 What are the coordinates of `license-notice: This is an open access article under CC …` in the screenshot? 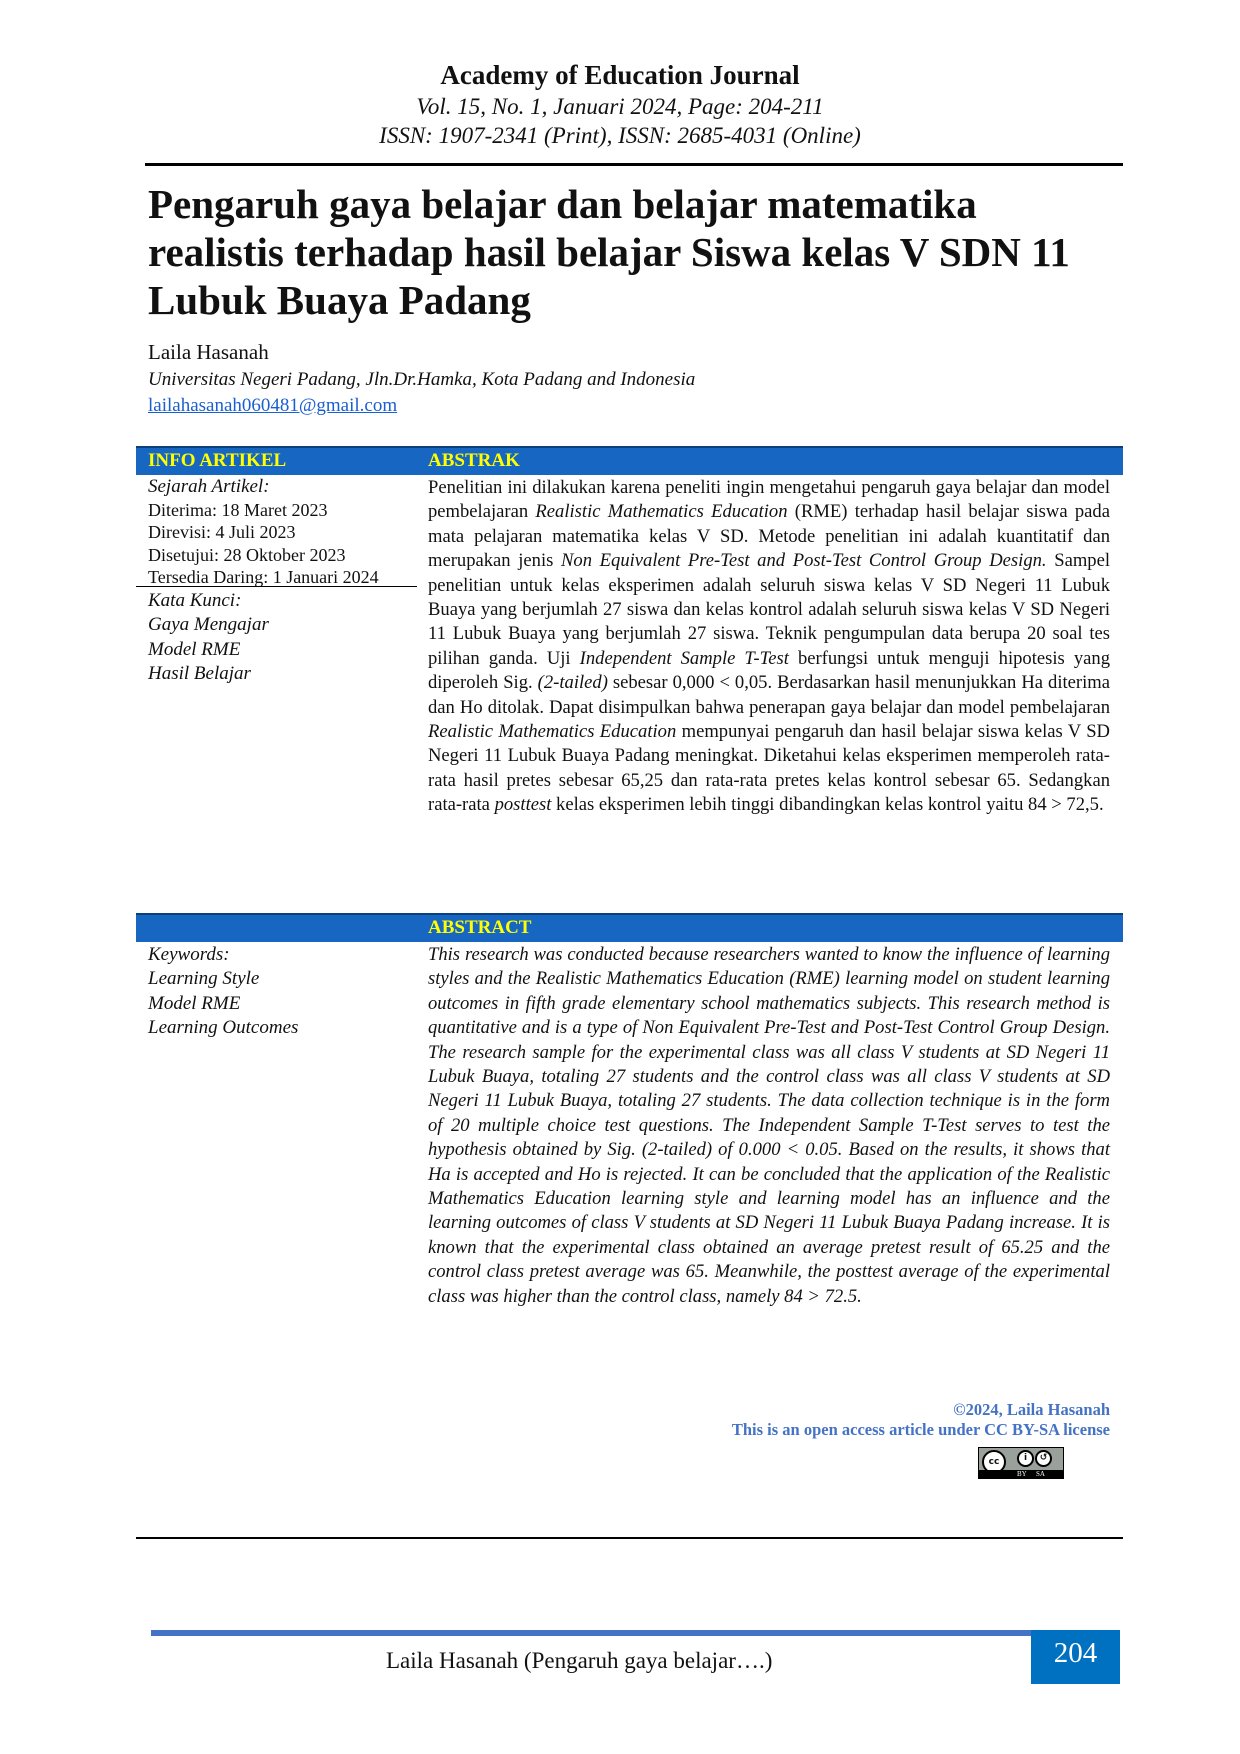 It's located at (920, 1429).